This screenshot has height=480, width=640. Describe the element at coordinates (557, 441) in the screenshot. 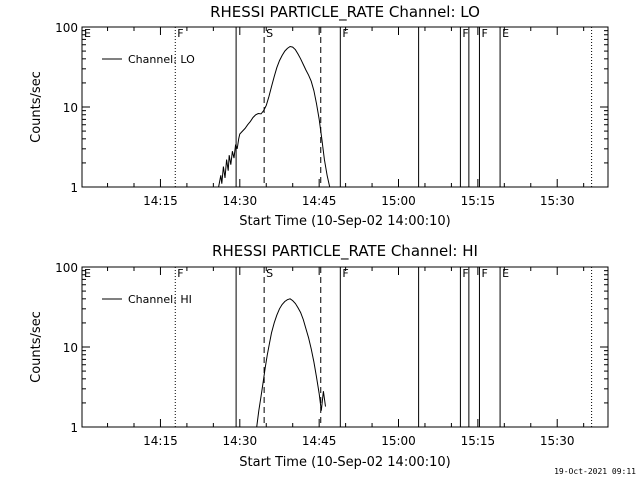

I see `panel2-xtick-label: 15:30` at that location.